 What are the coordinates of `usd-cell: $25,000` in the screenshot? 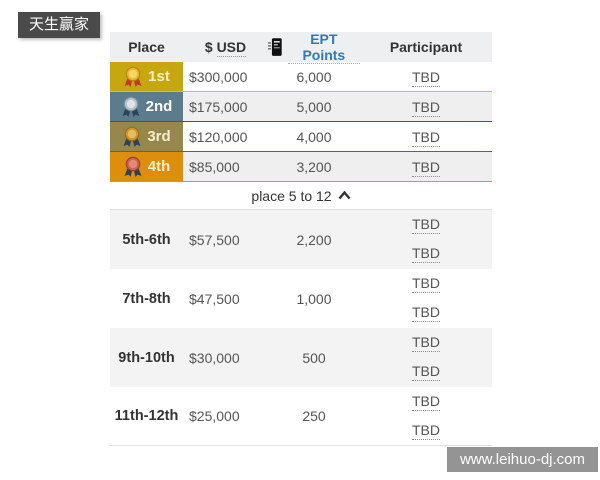 It's located at (214, 416).